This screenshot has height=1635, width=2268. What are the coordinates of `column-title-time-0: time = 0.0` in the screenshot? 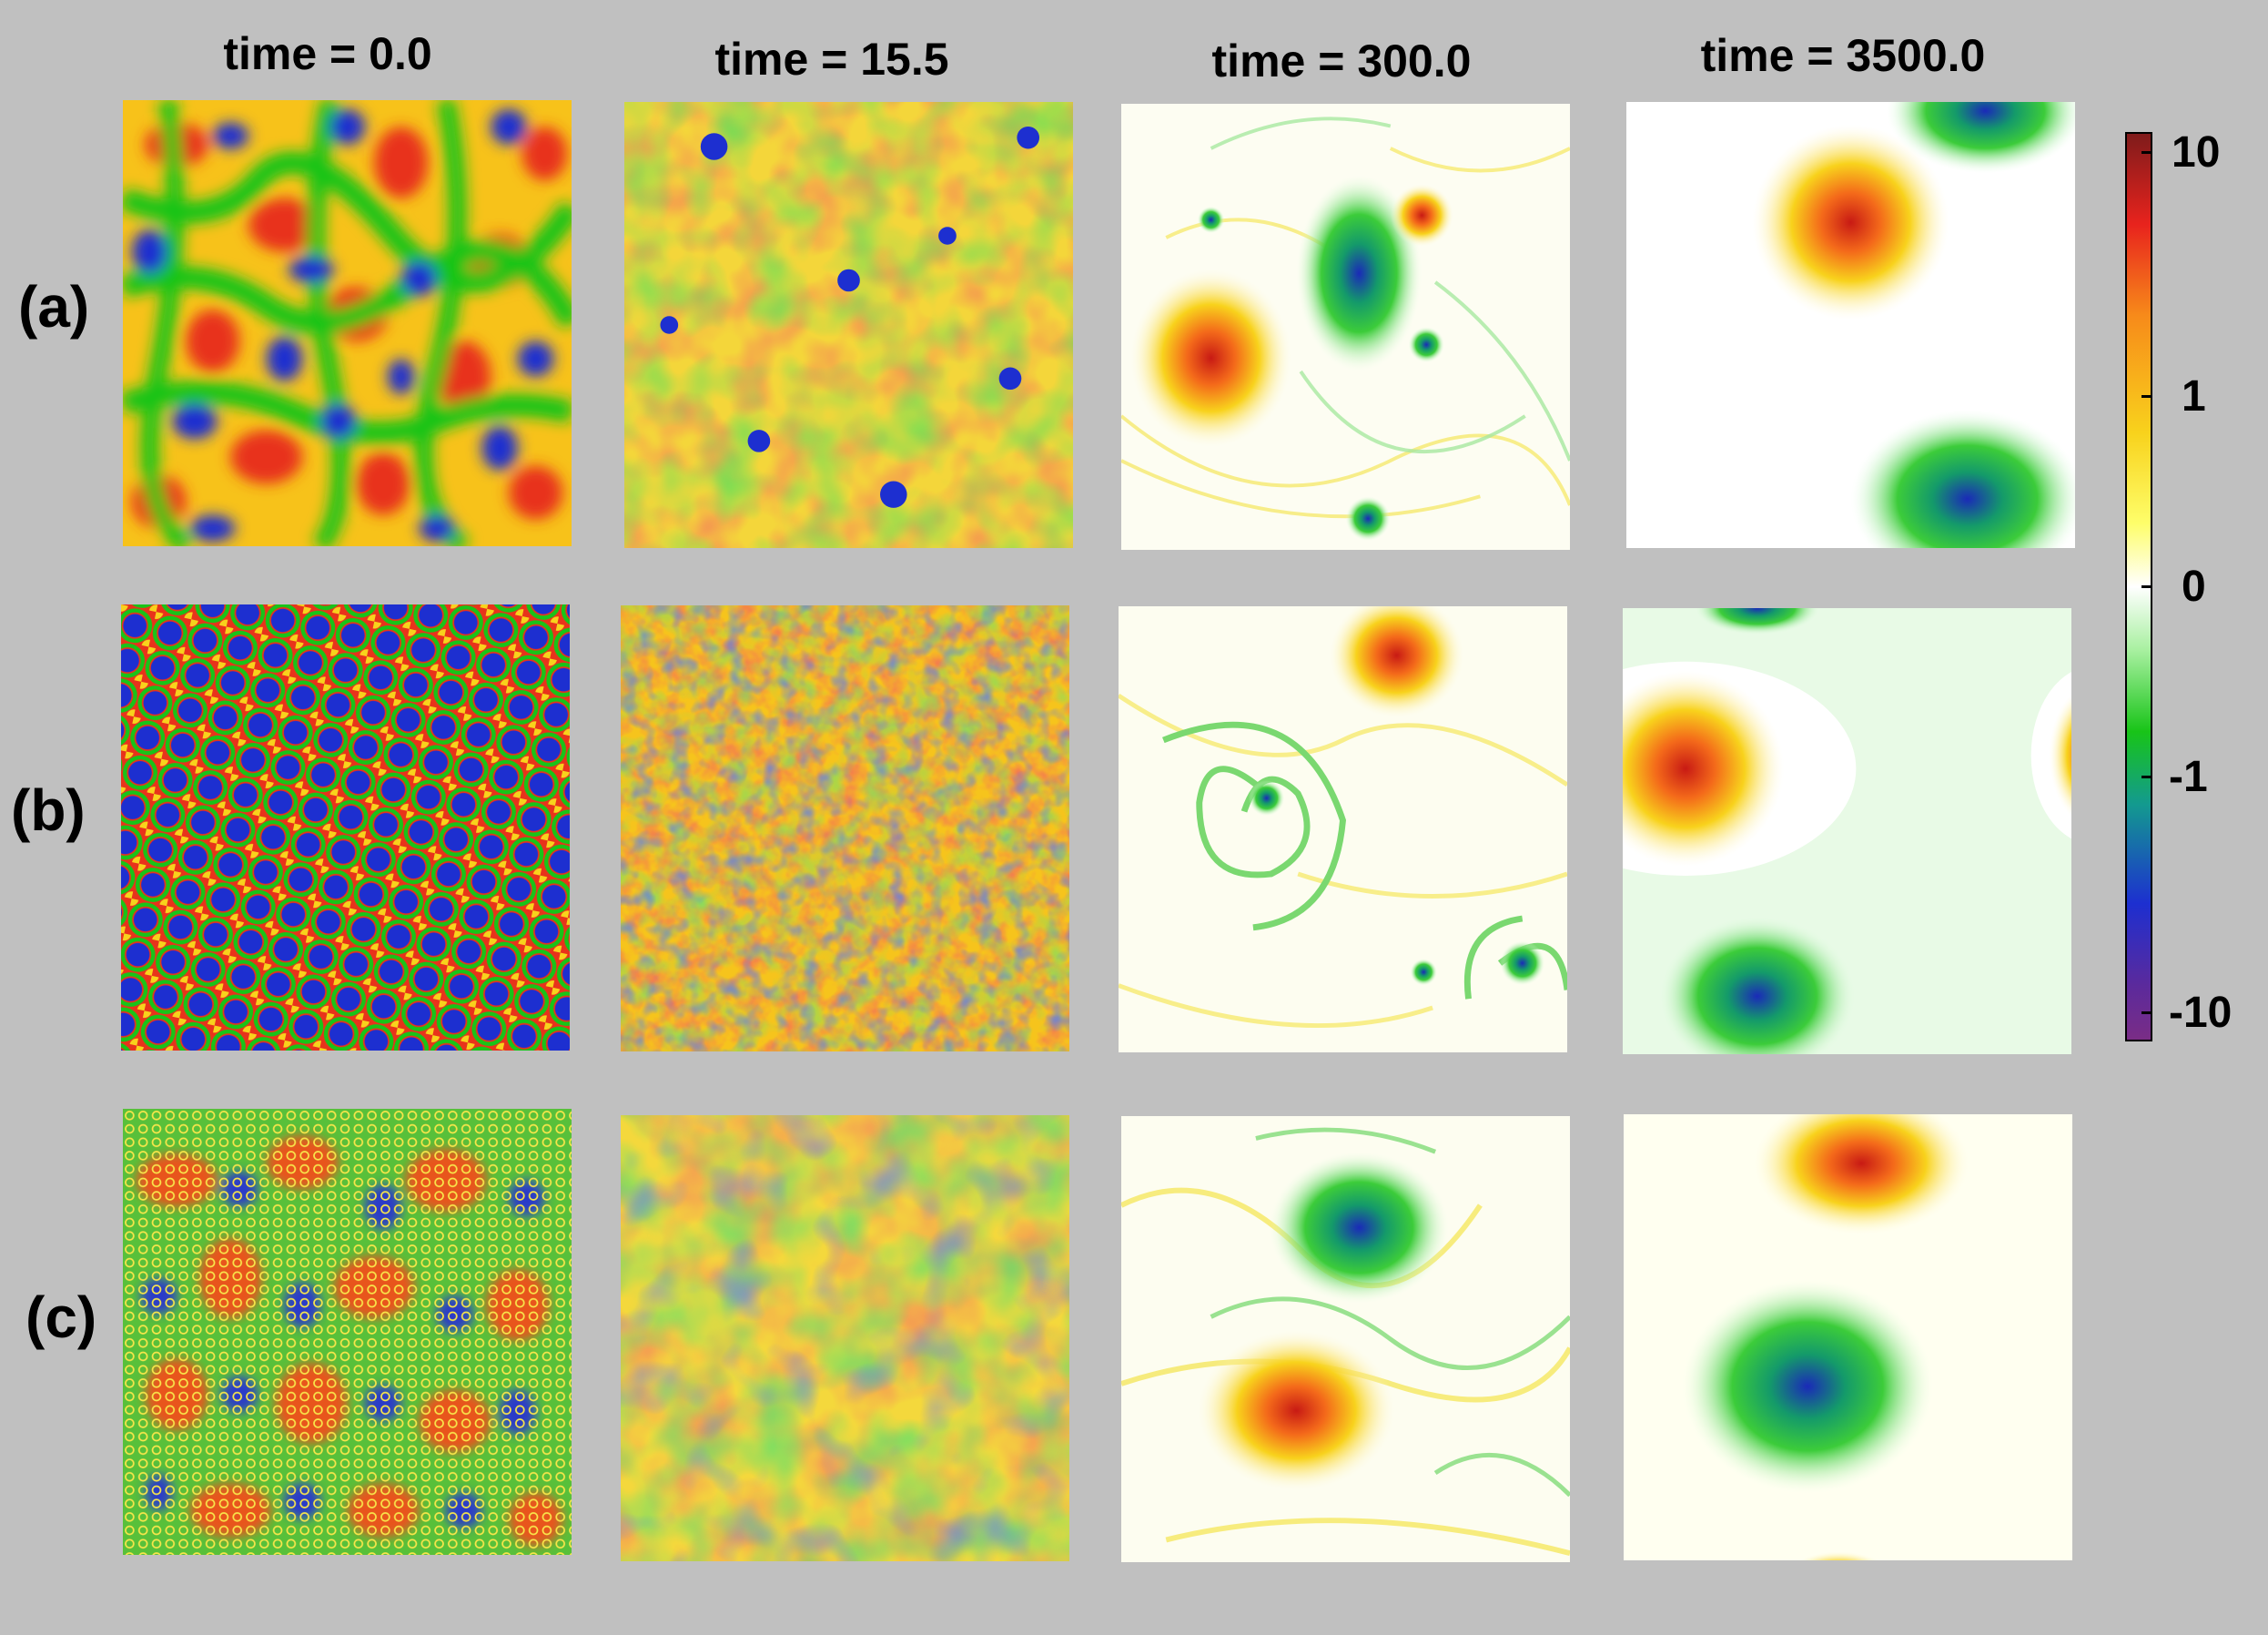 It's located at (327, 53).